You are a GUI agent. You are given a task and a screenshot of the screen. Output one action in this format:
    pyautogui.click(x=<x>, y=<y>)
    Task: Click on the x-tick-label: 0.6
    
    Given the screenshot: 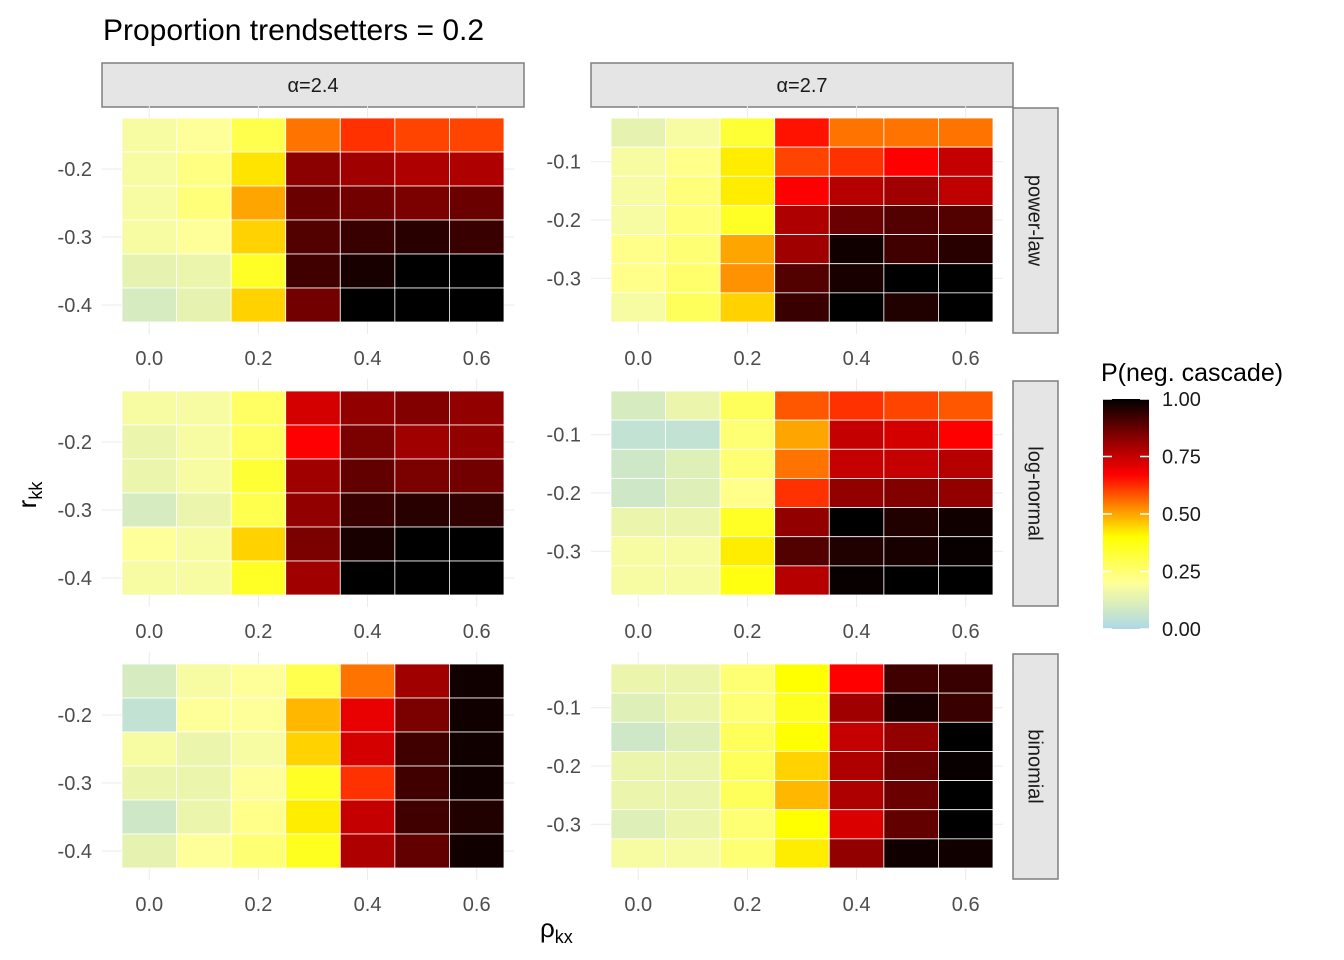 What is the action you would take?
    pyautogui.click(x=966, y=905)
    